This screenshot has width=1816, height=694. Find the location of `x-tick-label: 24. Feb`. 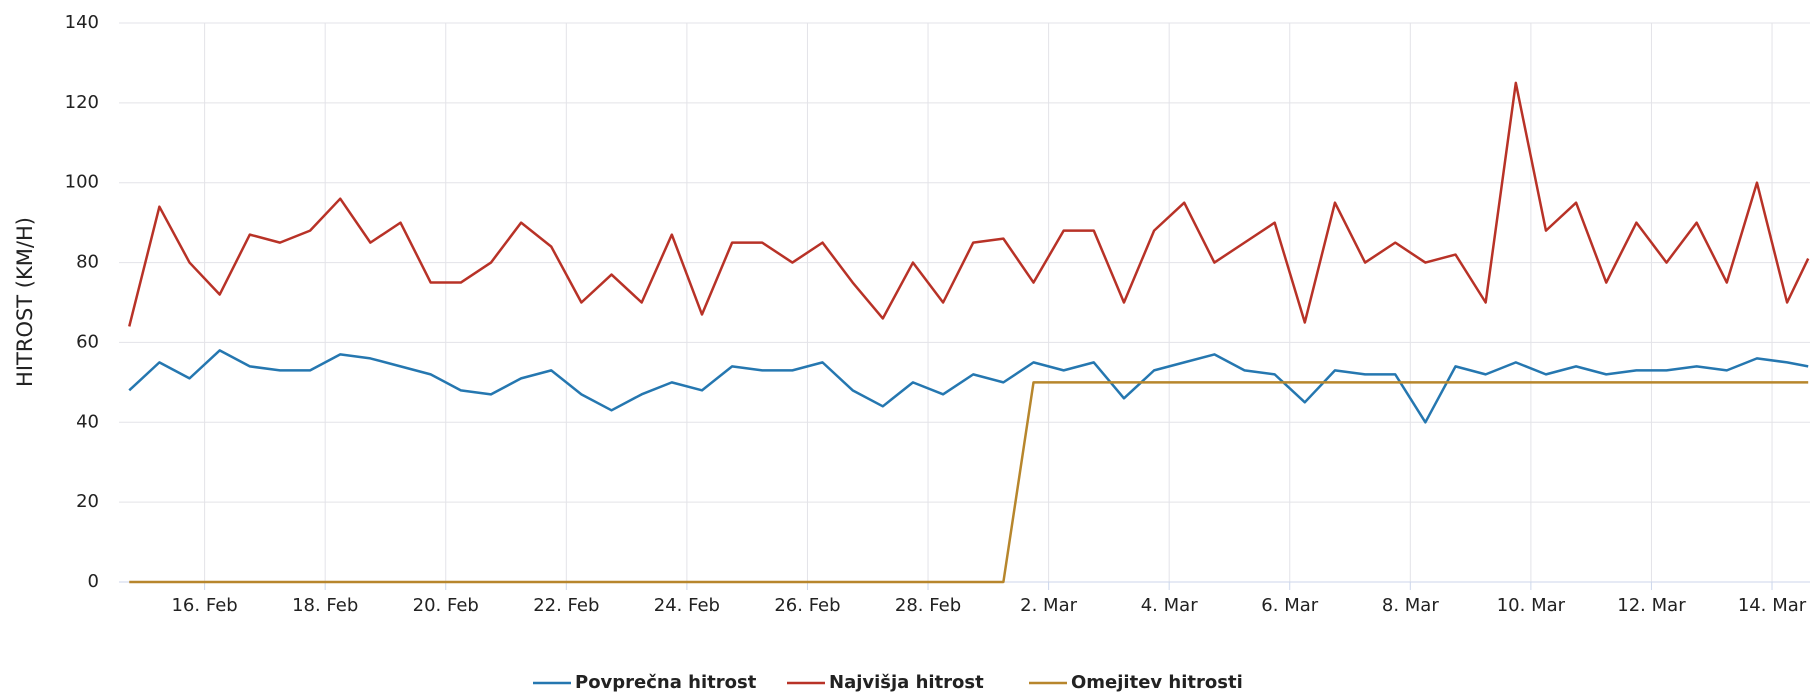

x-tick-label: 24. Feb is located at coordinates (687, 605).